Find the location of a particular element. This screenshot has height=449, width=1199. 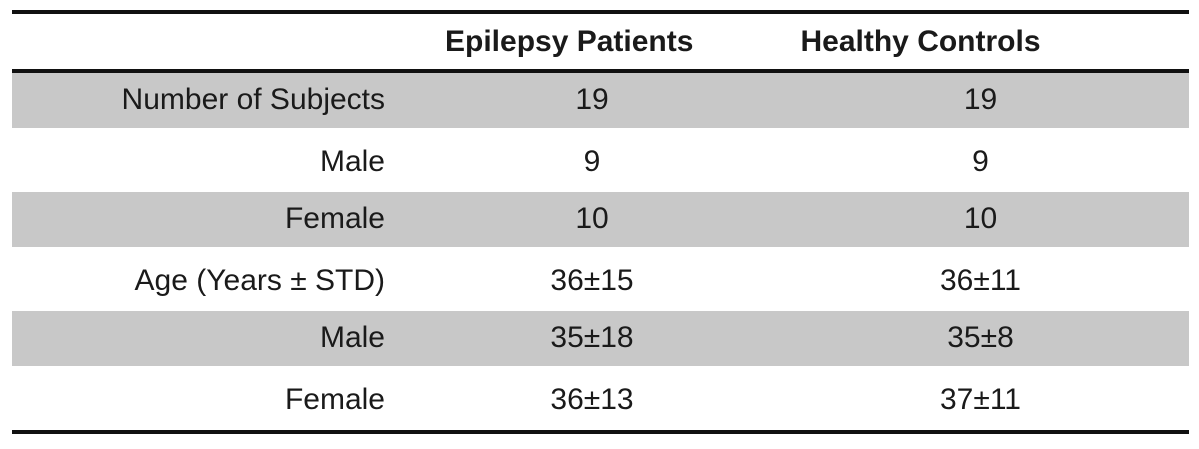

table-row-male-age: Male 35±18 35±8 is located at coordinates (600, 341).